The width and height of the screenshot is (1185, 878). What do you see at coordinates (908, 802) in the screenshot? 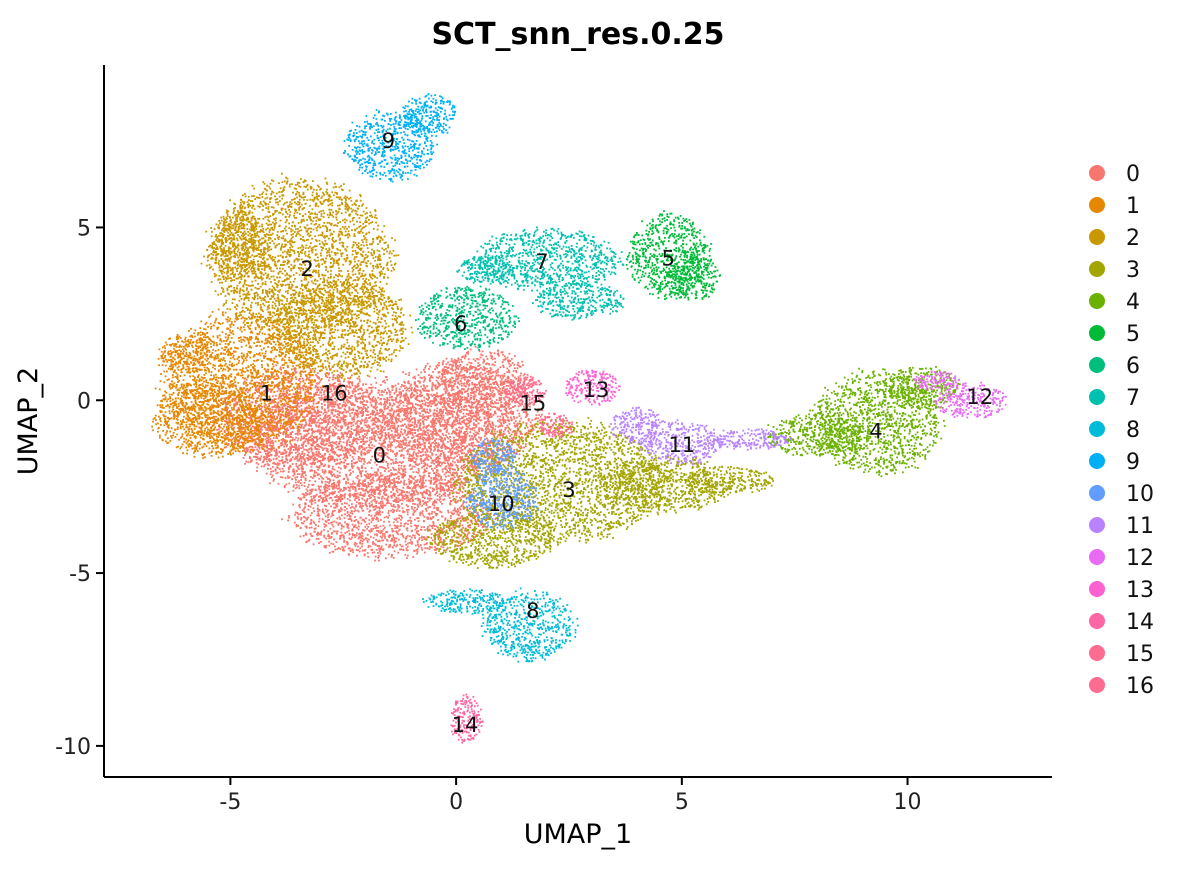
I see `x-tick-label: 10` at bounding box center [908, 802].